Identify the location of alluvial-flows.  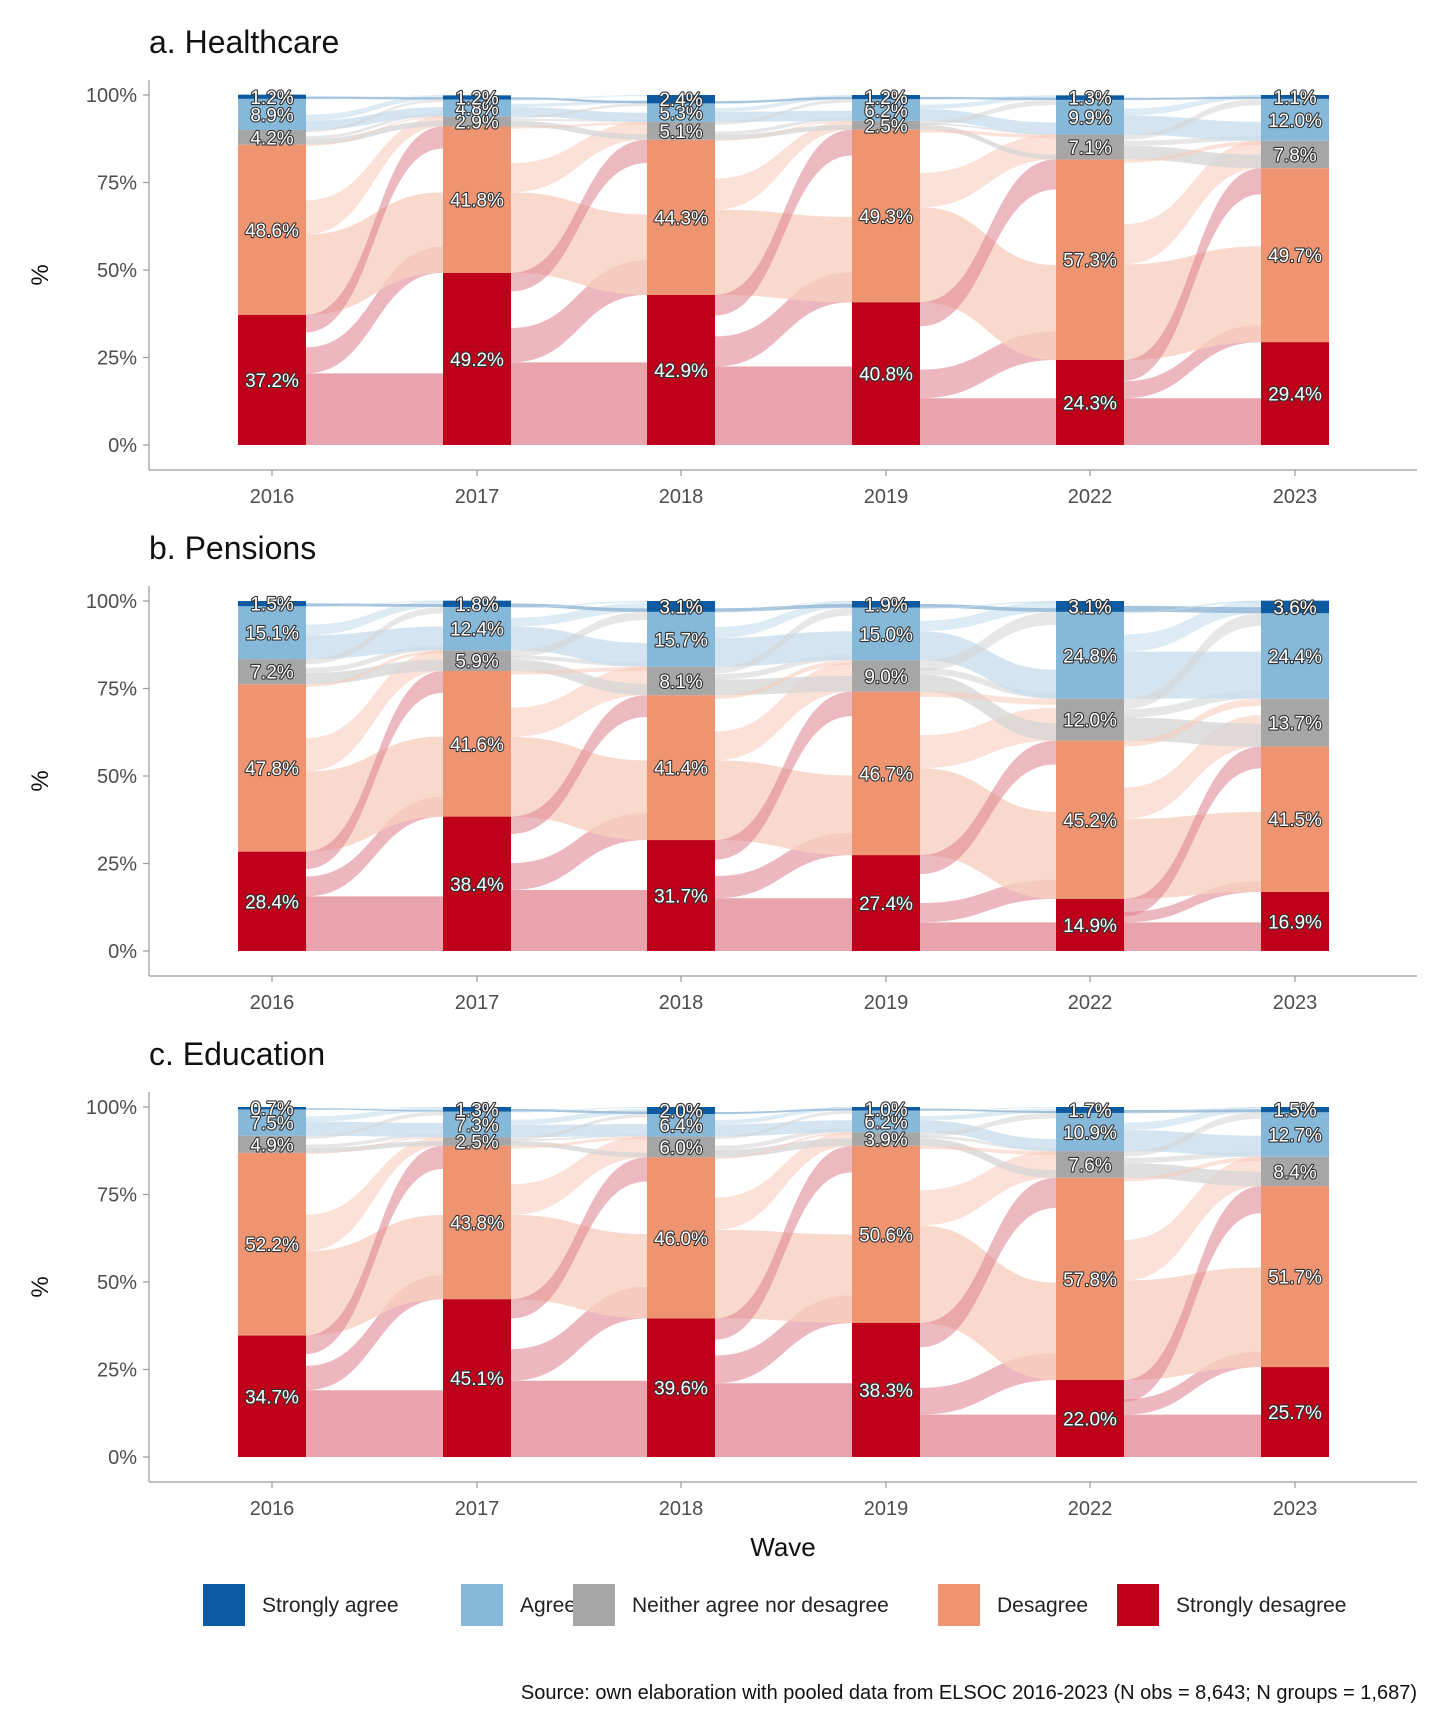
(783, 270).